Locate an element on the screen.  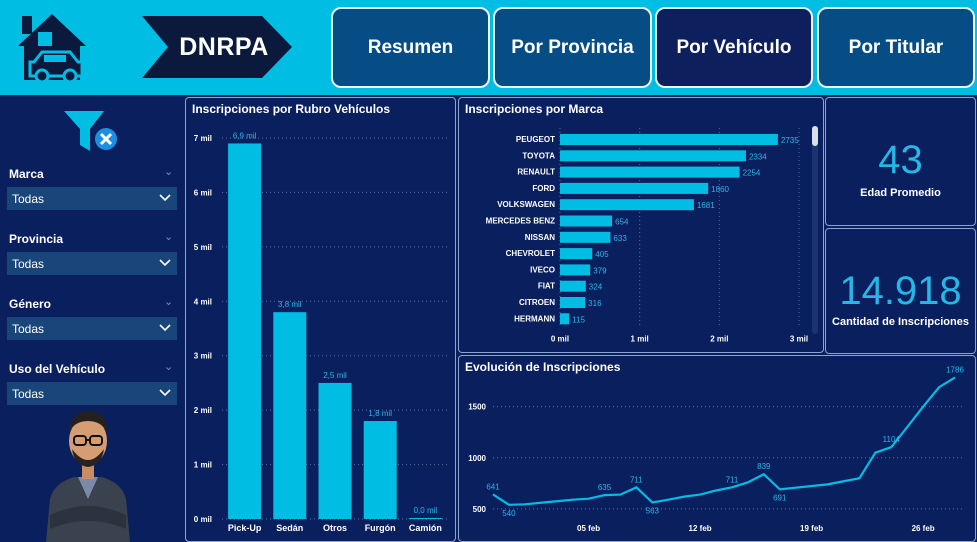
data-label: 2334 is located at coordinates (758, 156).